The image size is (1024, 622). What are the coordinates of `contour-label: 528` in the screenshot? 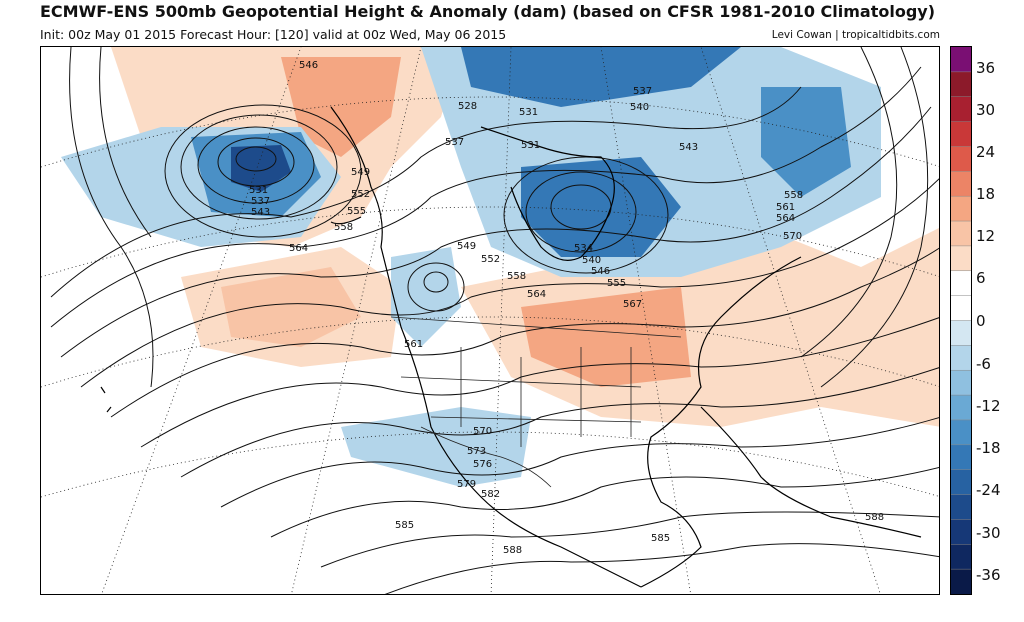 It's located at (467, 106).